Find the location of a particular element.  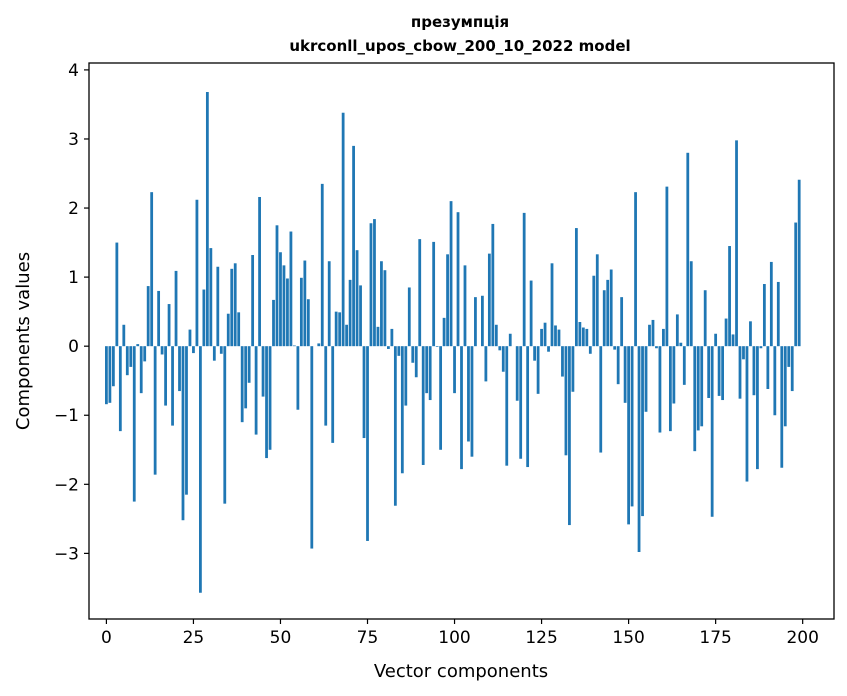

x-tick-label: 100 is located at coordinates (454, 638).